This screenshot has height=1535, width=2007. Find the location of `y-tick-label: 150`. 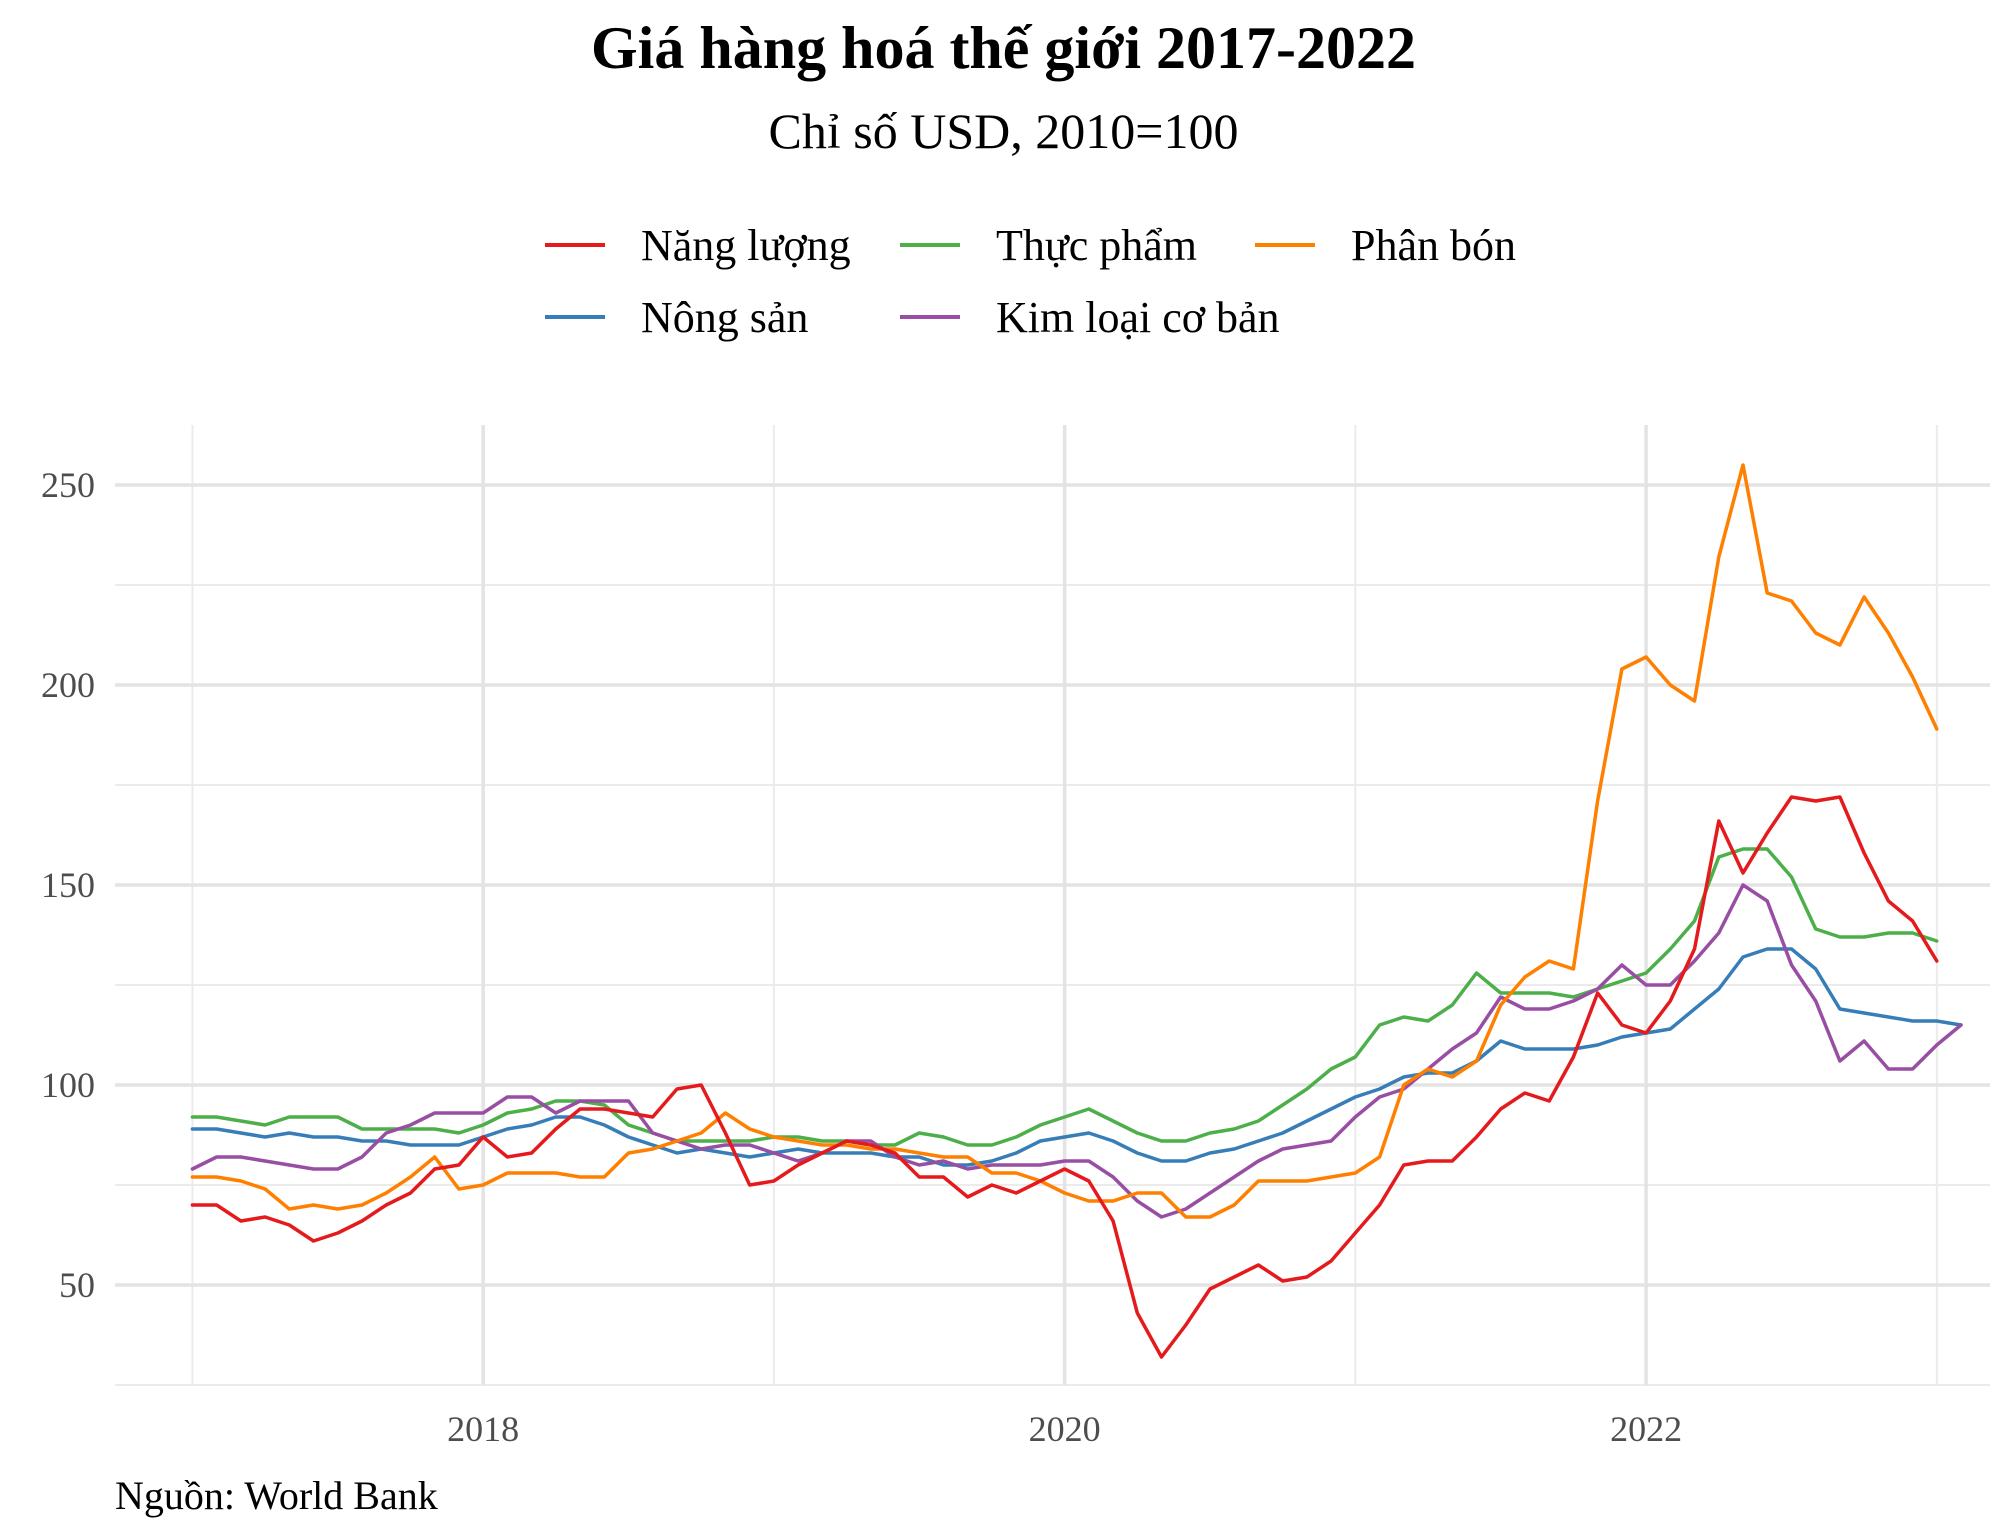

y-tick-label: 150 is located at coordinates (68, 885).